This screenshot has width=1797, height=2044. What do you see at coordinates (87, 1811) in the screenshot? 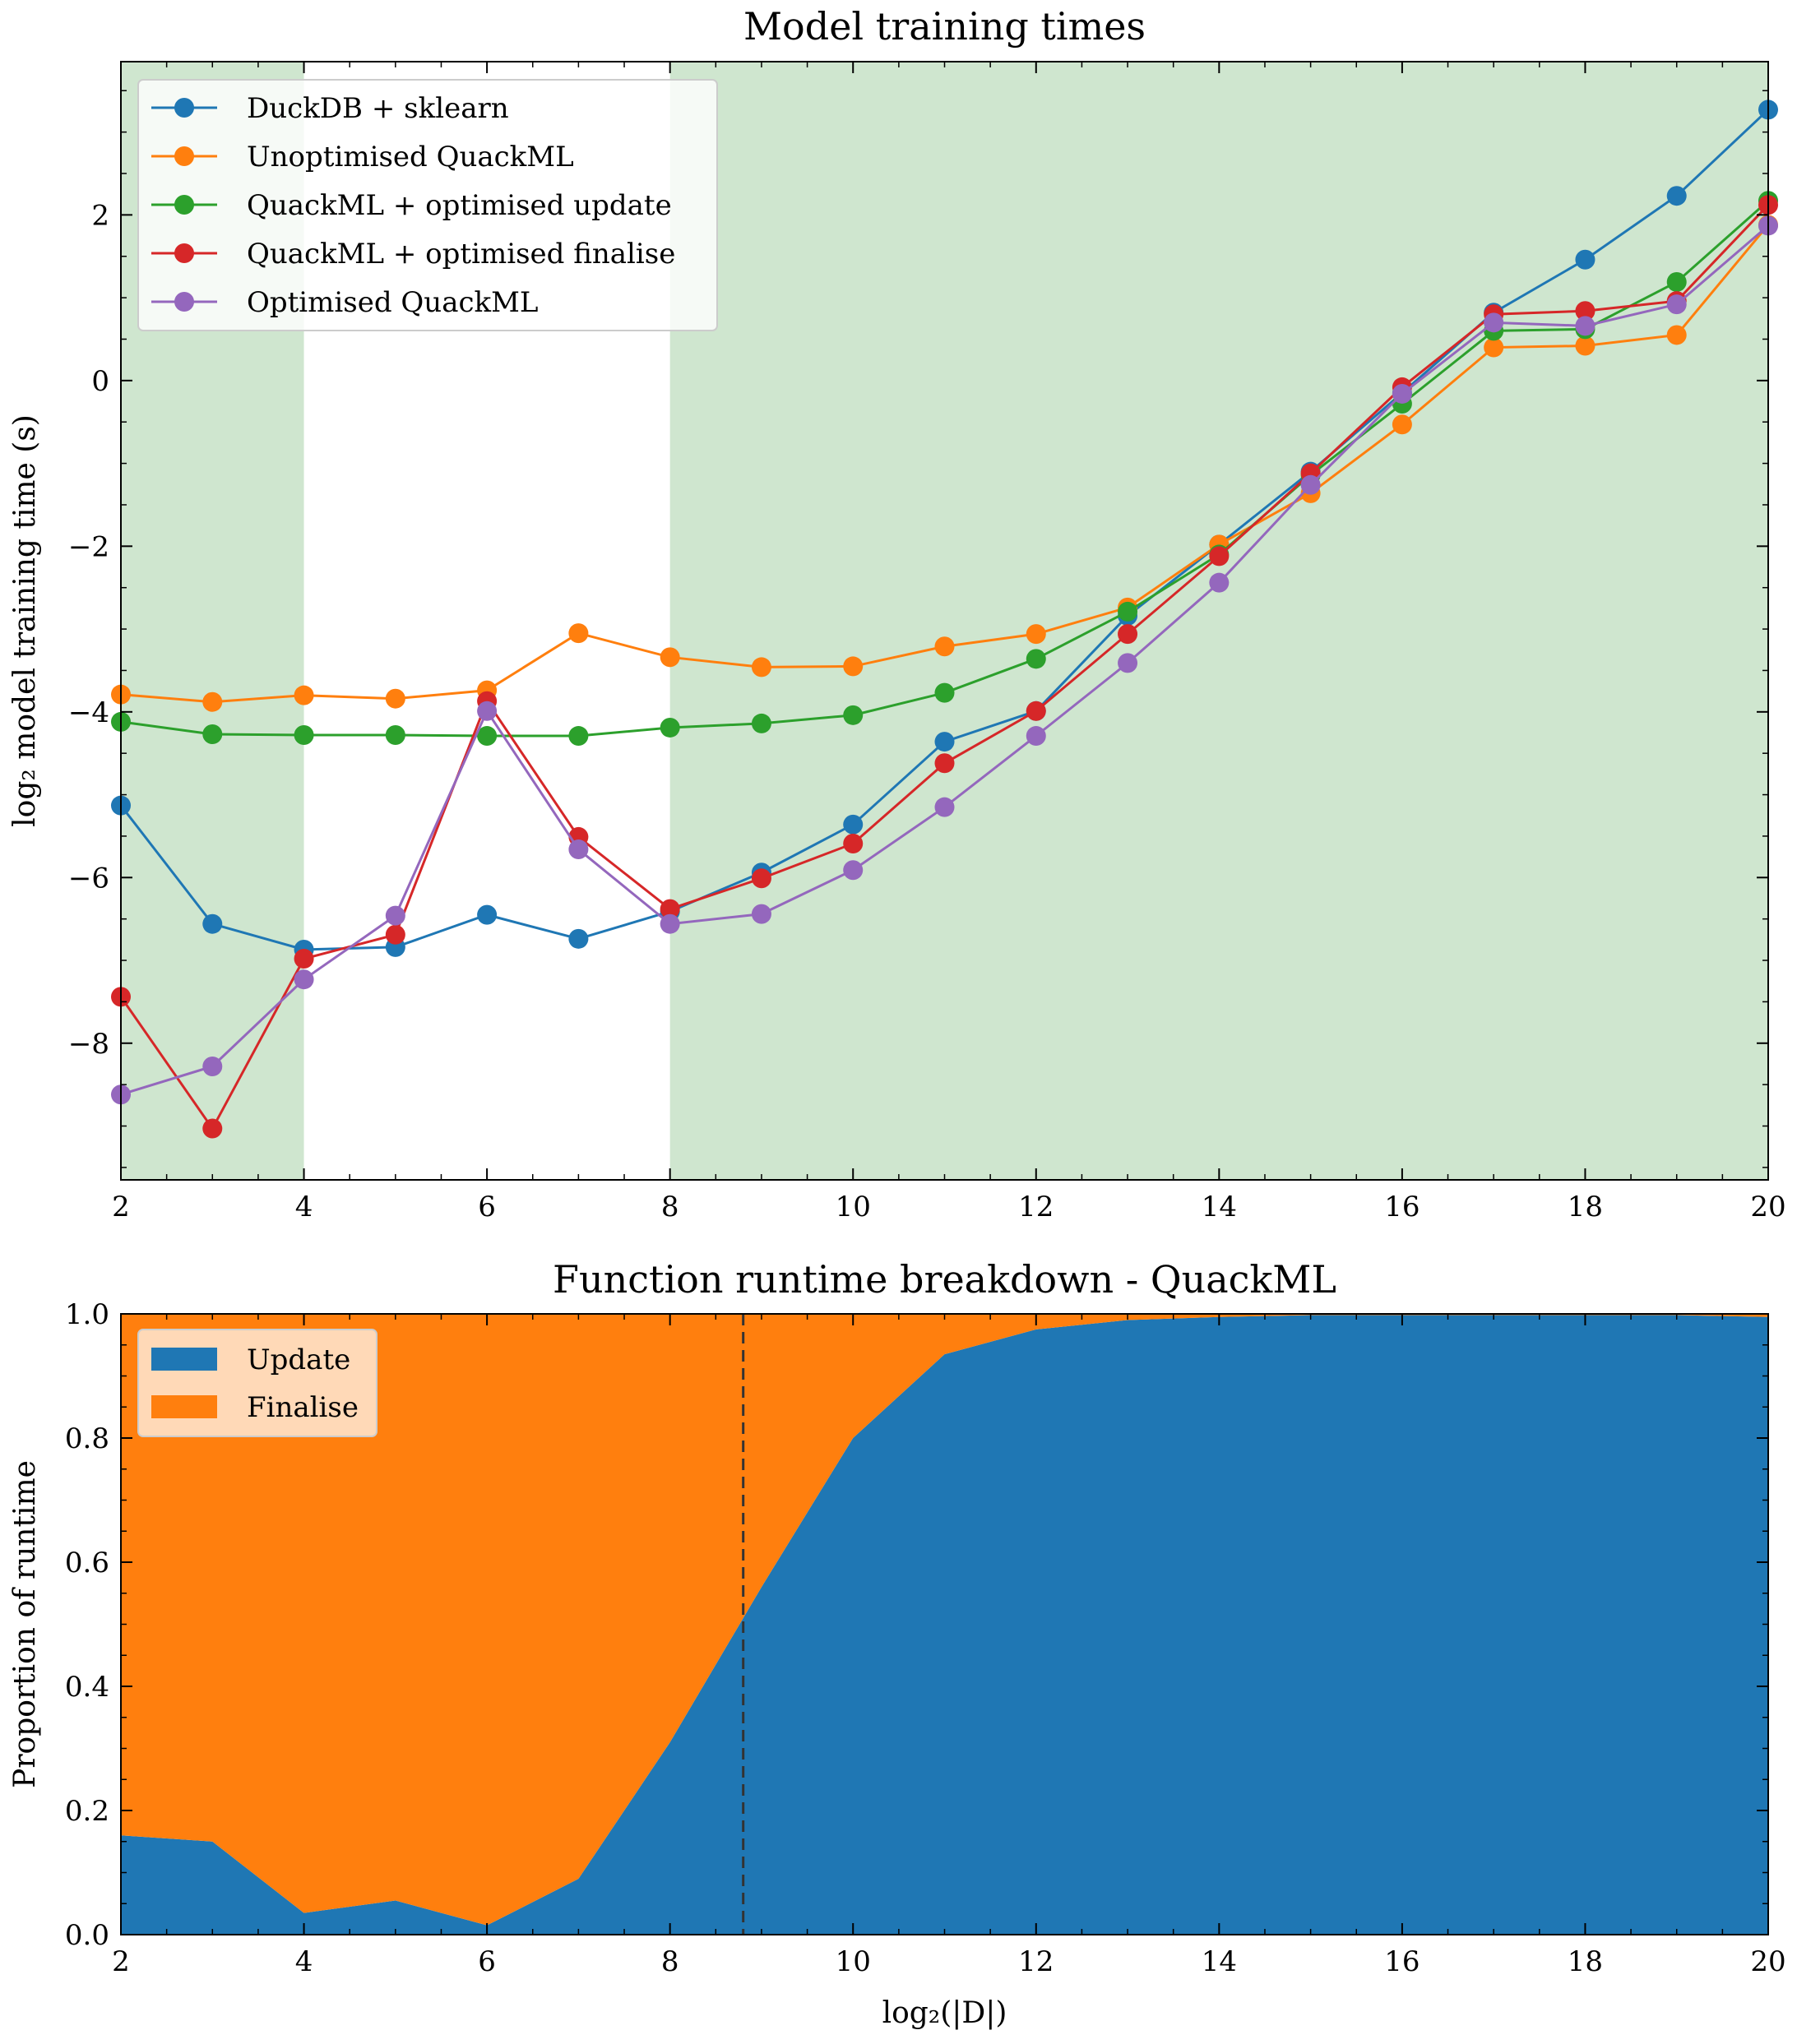
I see `y-tick-label: 0.2` at bounding box center [87, 1811].